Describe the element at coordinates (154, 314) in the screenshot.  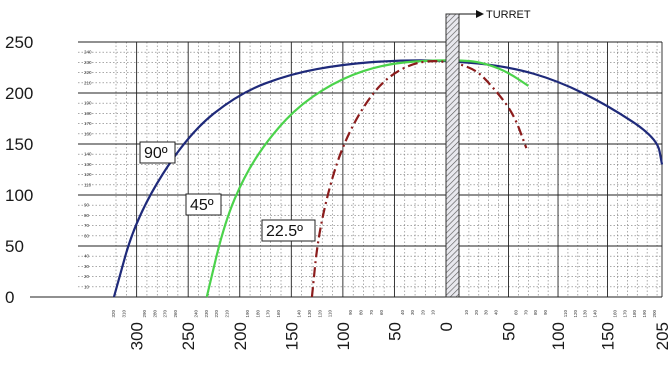
I see `minor-tick-label-x: 280` at that location.